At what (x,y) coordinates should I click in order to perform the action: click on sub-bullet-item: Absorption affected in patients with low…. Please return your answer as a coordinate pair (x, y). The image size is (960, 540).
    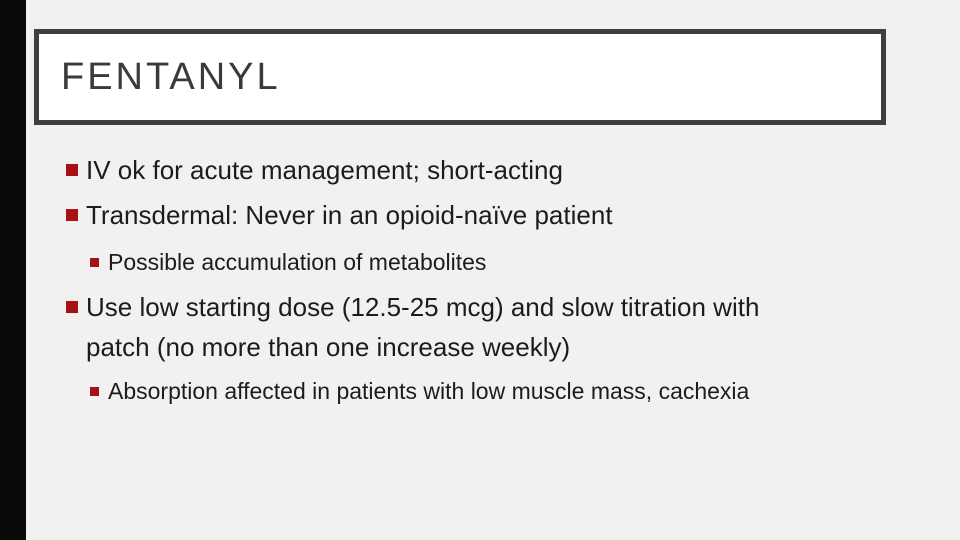
    Looking at the image, I should click on (419, 391).